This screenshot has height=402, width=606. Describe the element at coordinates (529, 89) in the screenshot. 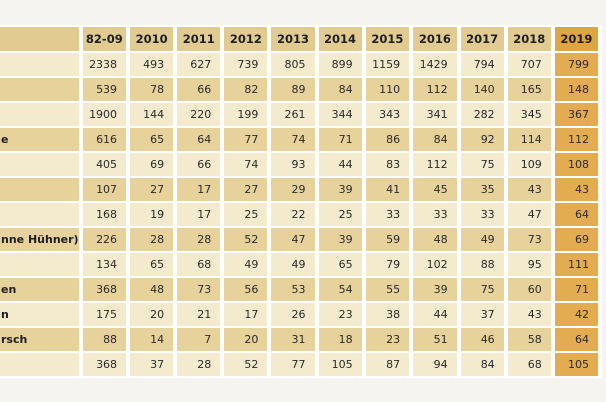

I see `value-cell: 165` at that location.